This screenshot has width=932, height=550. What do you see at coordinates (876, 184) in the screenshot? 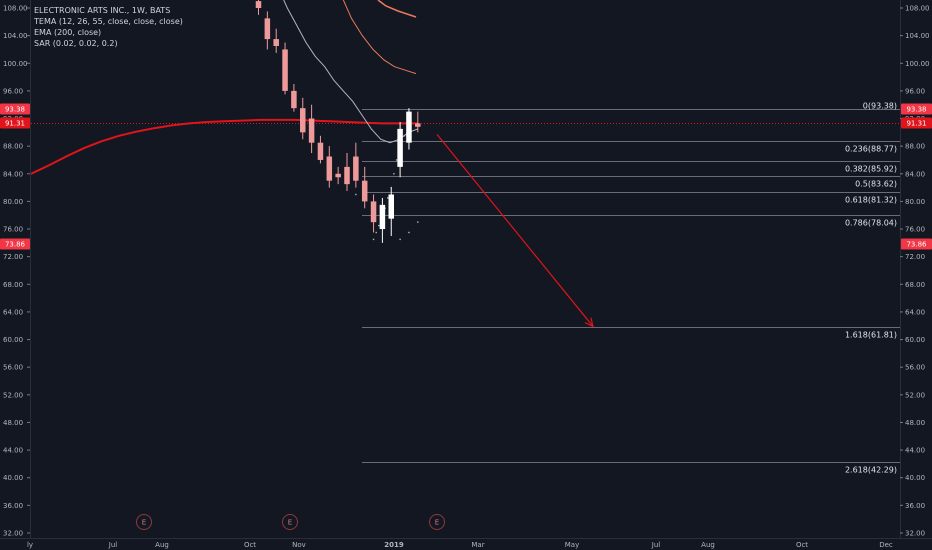
I see `fib-level-label: 0.5(83.62)` at bounding box center [876, 184].